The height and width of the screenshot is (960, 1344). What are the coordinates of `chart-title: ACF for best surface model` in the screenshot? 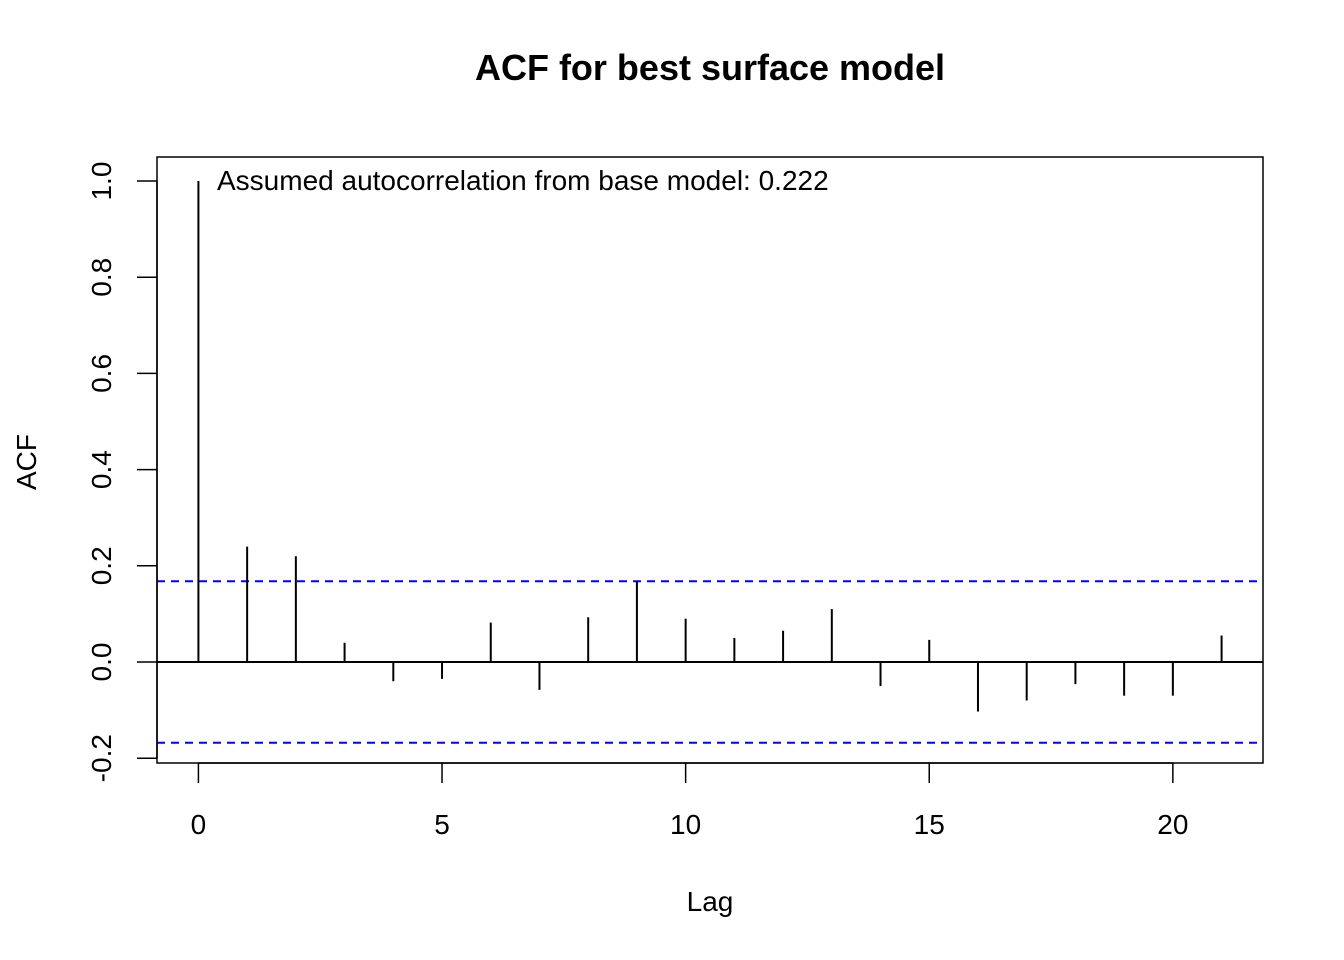 It's located at (710, 67).